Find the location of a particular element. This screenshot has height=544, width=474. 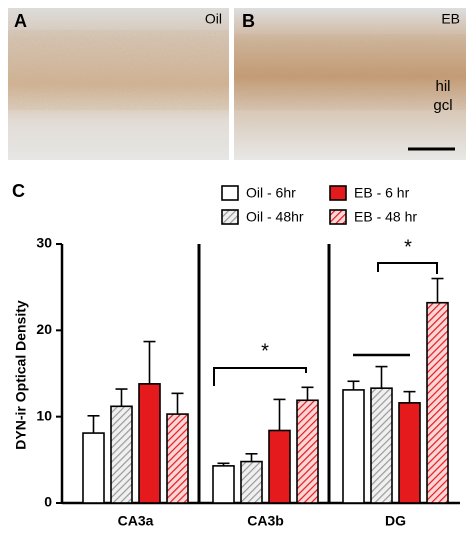

panel-label: A is located at coordinates (20, 21).